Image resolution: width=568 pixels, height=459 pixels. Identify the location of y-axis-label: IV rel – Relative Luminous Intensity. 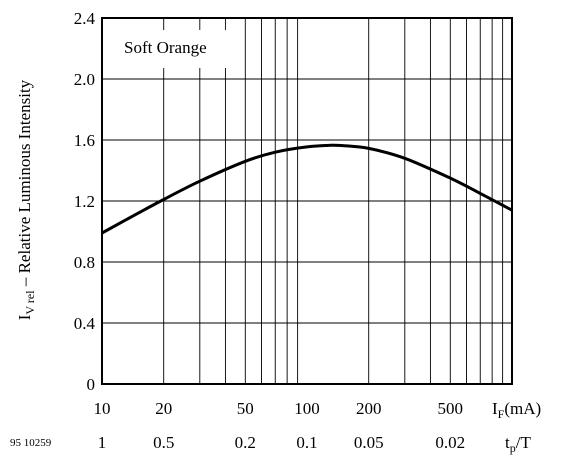
(26, 199).